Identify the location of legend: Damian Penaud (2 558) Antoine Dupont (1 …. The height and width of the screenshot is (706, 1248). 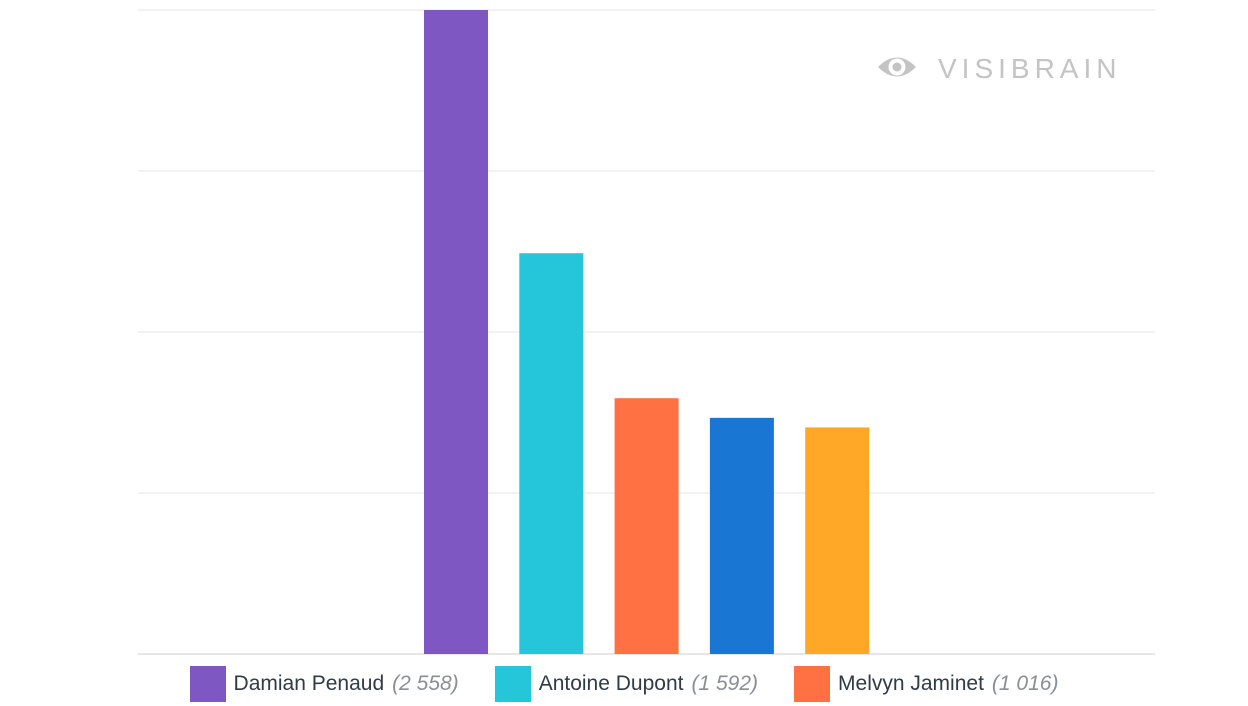
(624, 684).